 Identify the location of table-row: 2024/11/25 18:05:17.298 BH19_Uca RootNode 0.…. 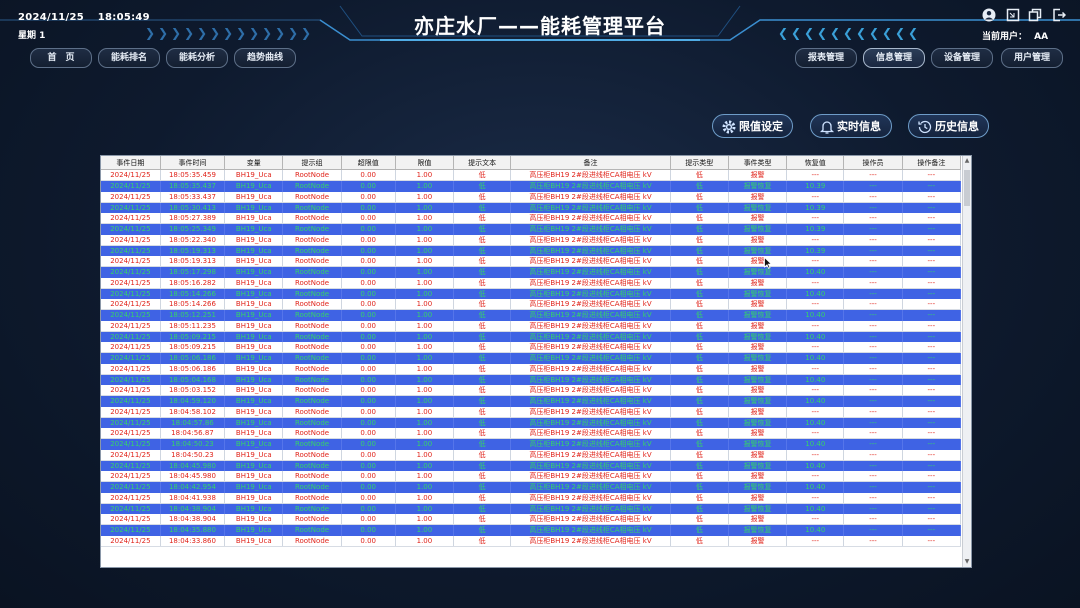
(531, 272).